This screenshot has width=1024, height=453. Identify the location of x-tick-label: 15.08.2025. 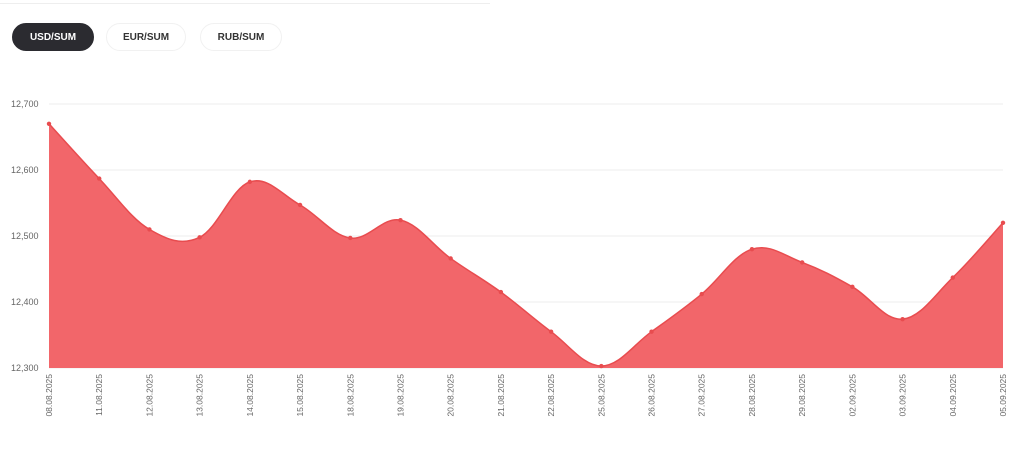
(300, 395).